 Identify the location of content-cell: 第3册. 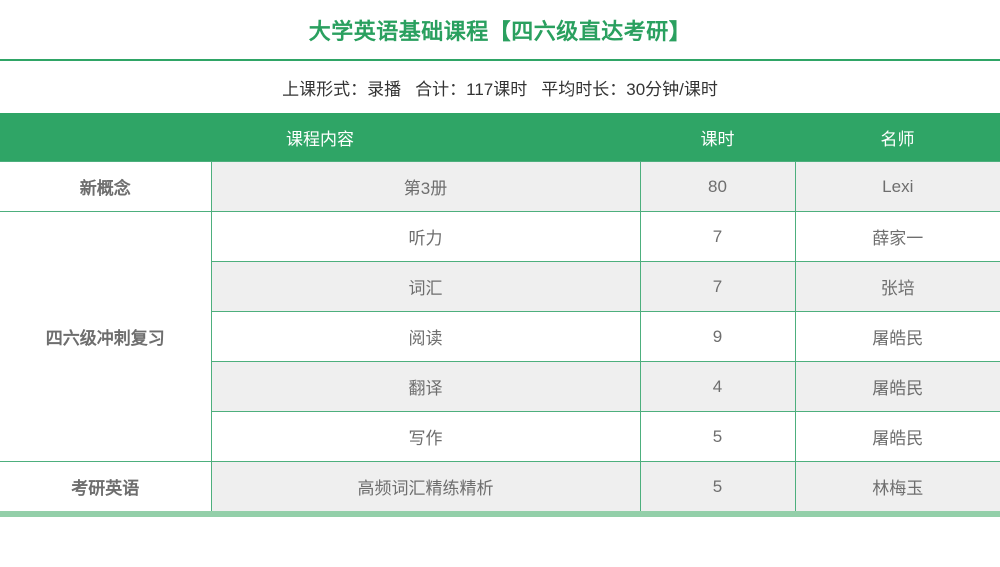
(425, 186).